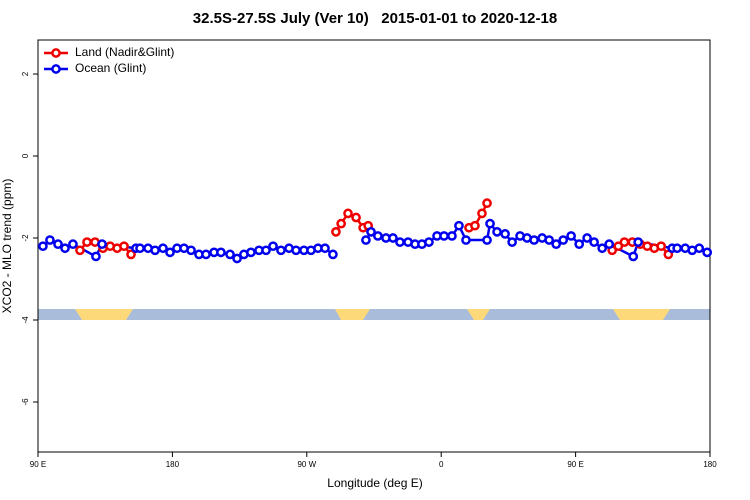 Image resolution: width=750 pixels, height=500 pixels. Describe the element at coordinates (25, 73) in the screenshot. I see `y-tick-label: 2` at that location.